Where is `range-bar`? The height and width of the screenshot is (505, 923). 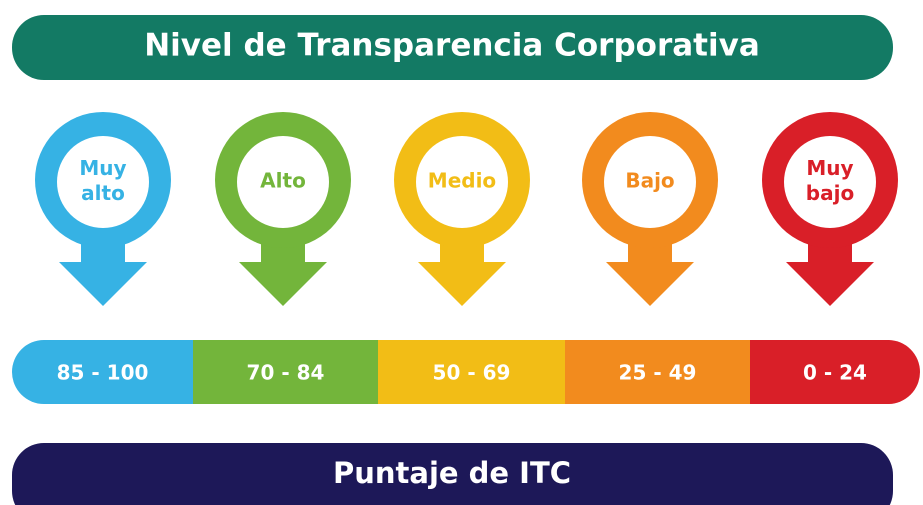 range-bar is located at coordinates (466, 372).